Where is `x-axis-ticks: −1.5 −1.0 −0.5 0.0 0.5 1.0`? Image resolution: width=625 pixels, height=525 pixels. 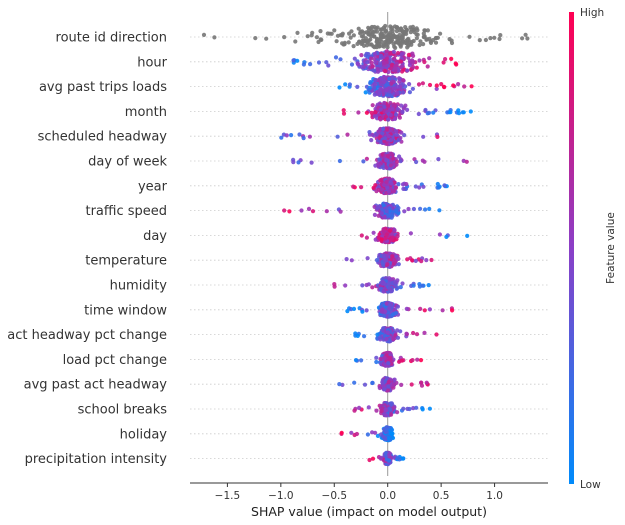
x-axis-ticks: −1.5 −1.0 −0.5 0.0 0.5 1.0 is located at coordinates (359, 492).